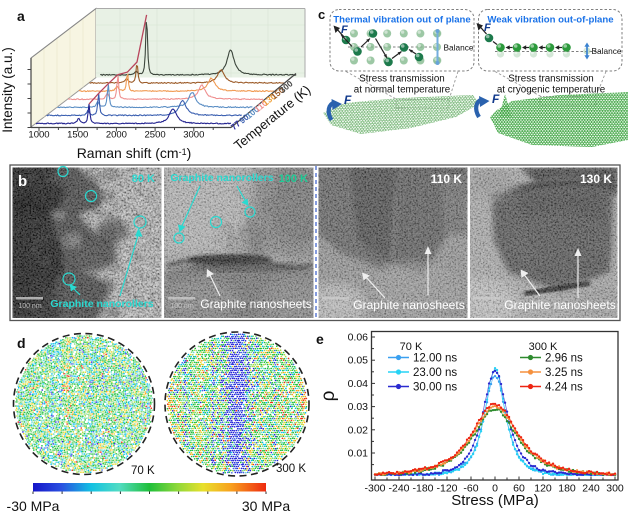 Image resolution: width=630 pixels, height=519 pixels. What do you see at coordinates (543, 489) in the screenshot?
I see `svg-text: 120` at bounding box center [543, 489].